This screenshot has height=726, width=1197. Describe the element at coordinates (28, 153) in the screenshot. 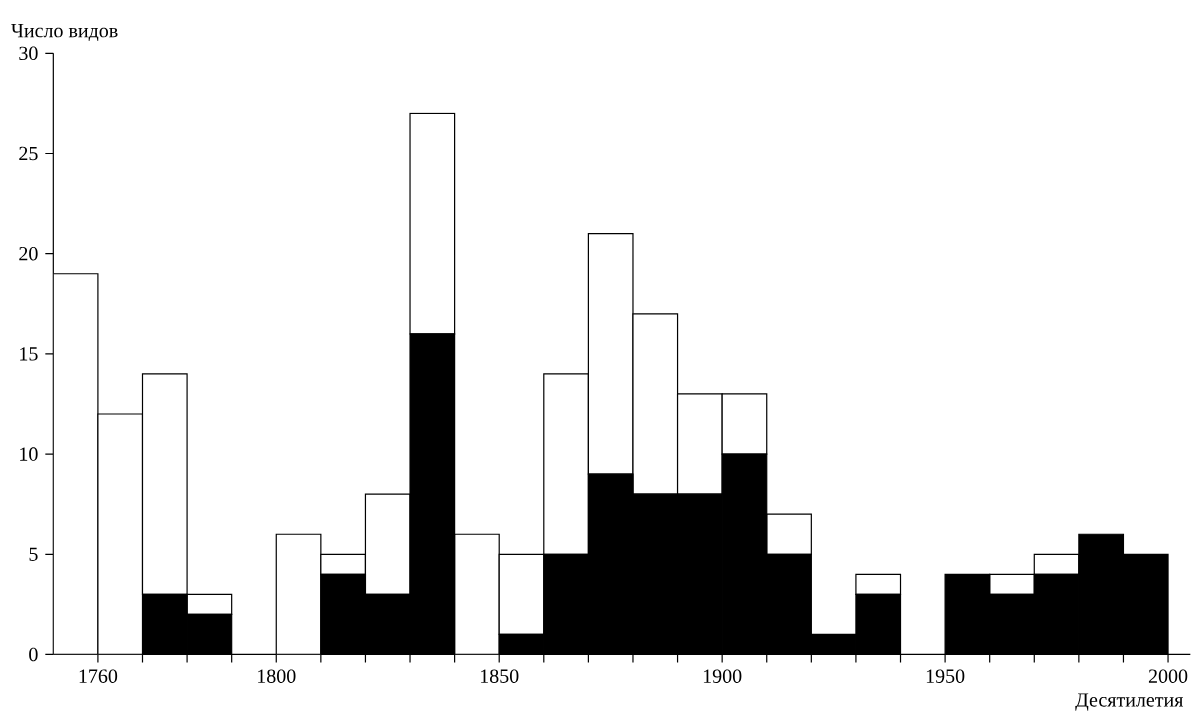

I see `y-tick-label: 25` at that location.